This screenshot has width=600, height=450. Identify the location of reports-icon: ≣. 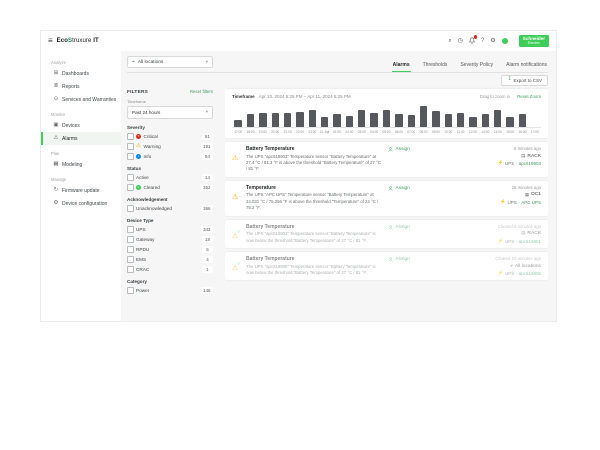
(56, 85).